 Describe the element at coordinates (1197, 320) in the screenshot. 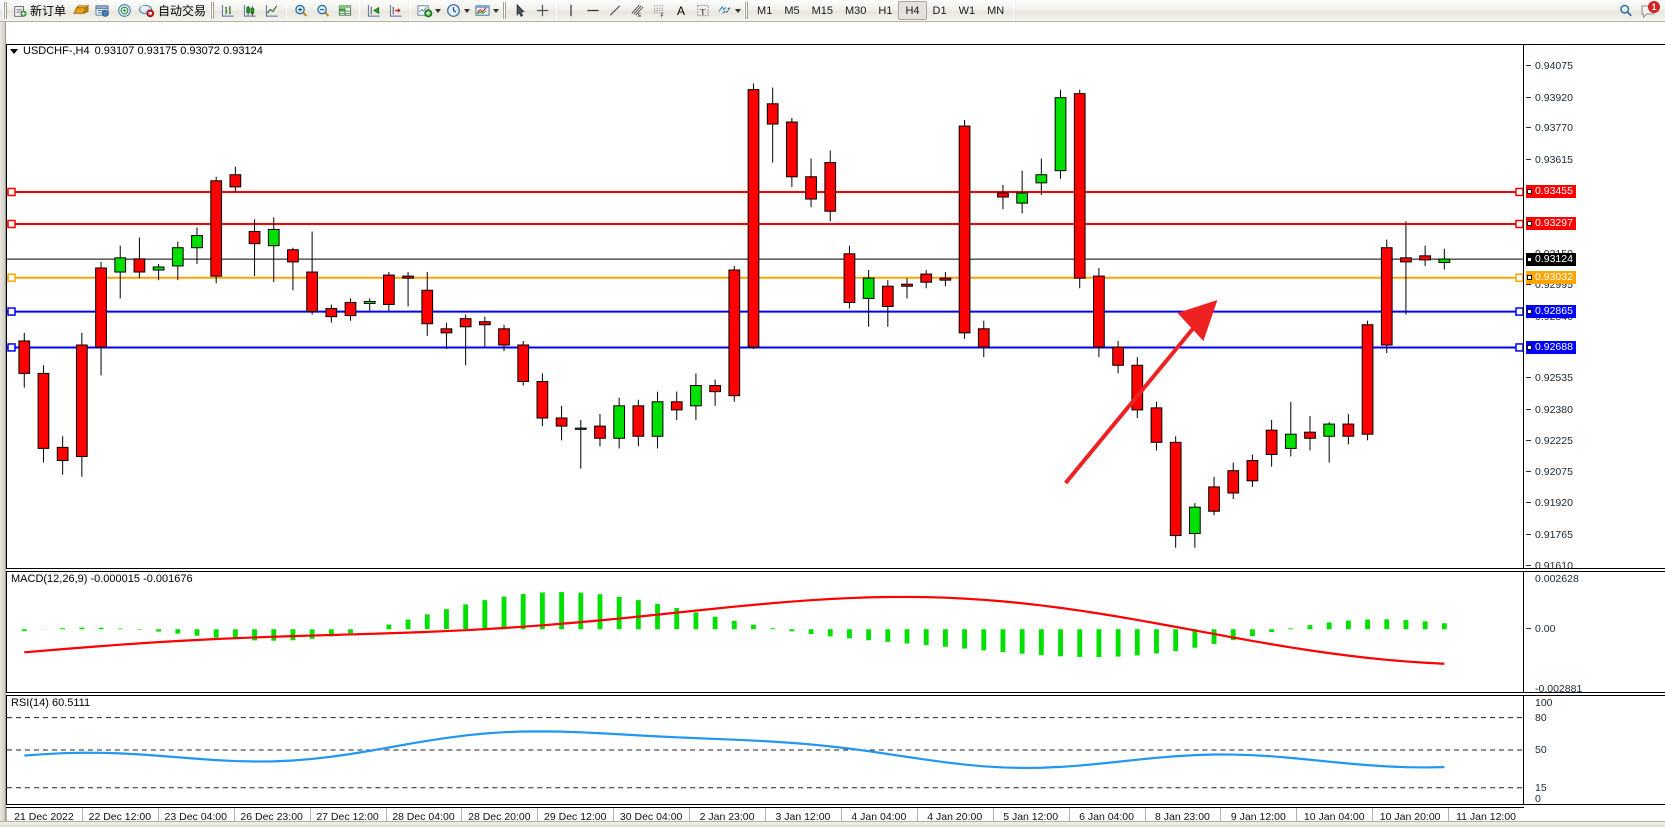

I see `arrow-head` at that location.